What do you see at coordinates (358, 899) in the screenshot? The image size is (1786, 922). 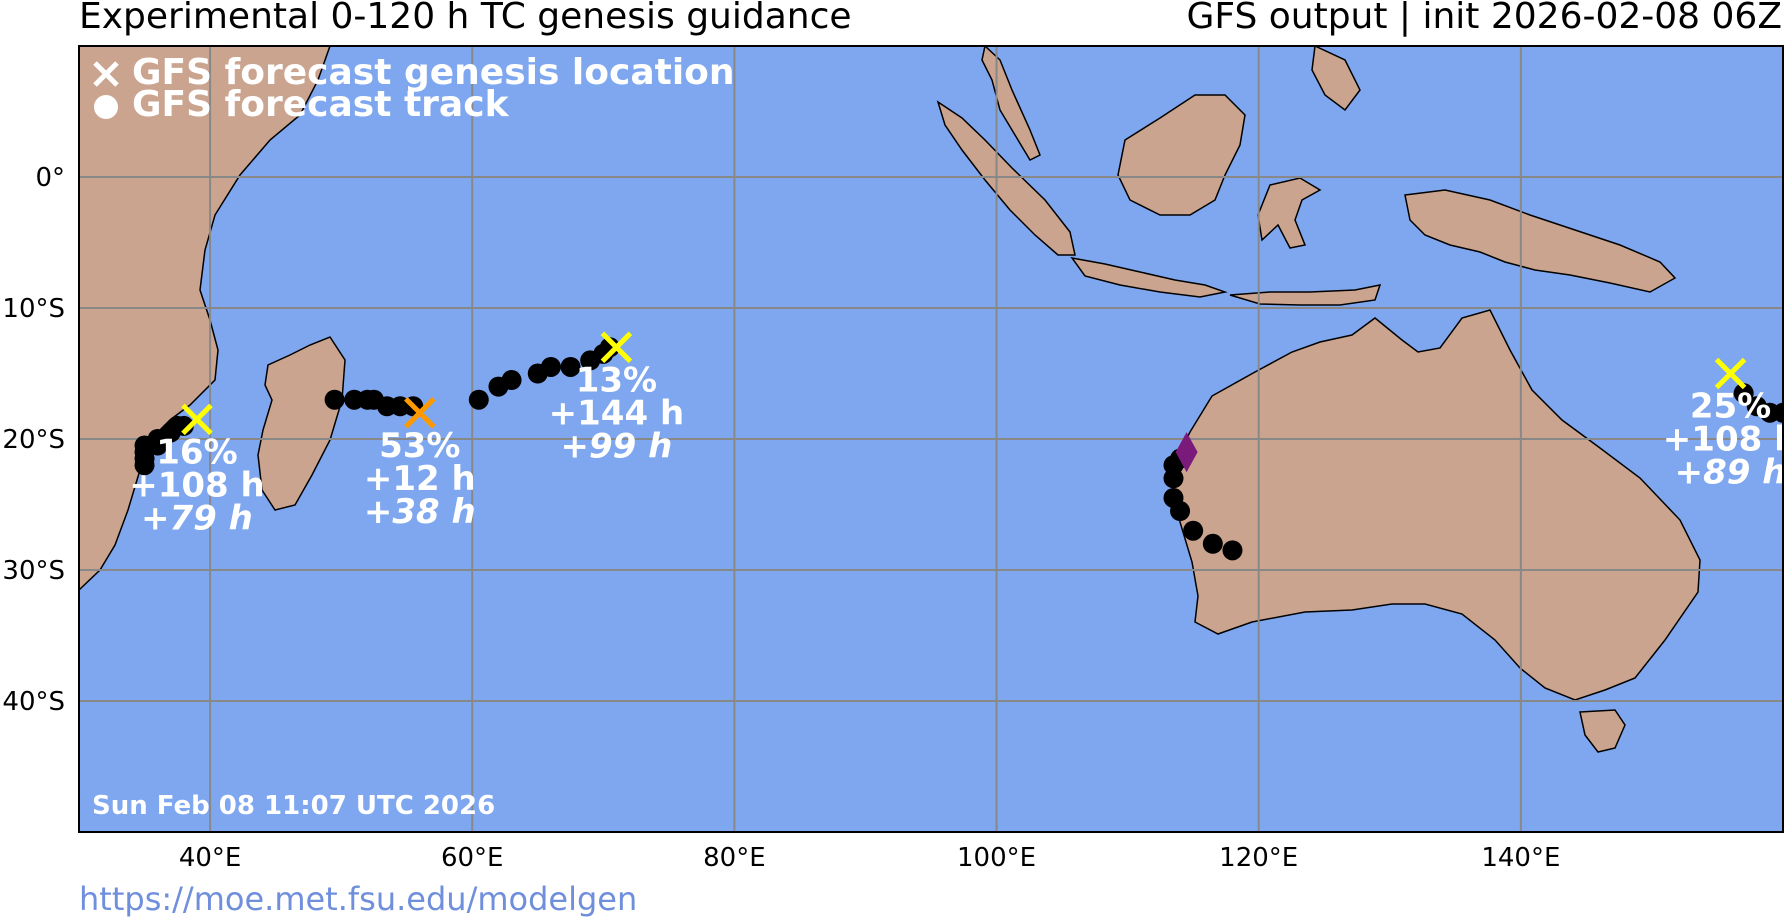 I see `source-url-link: https://moe.met.fsu.edu/modelgen` at bounding box center [358, 899].